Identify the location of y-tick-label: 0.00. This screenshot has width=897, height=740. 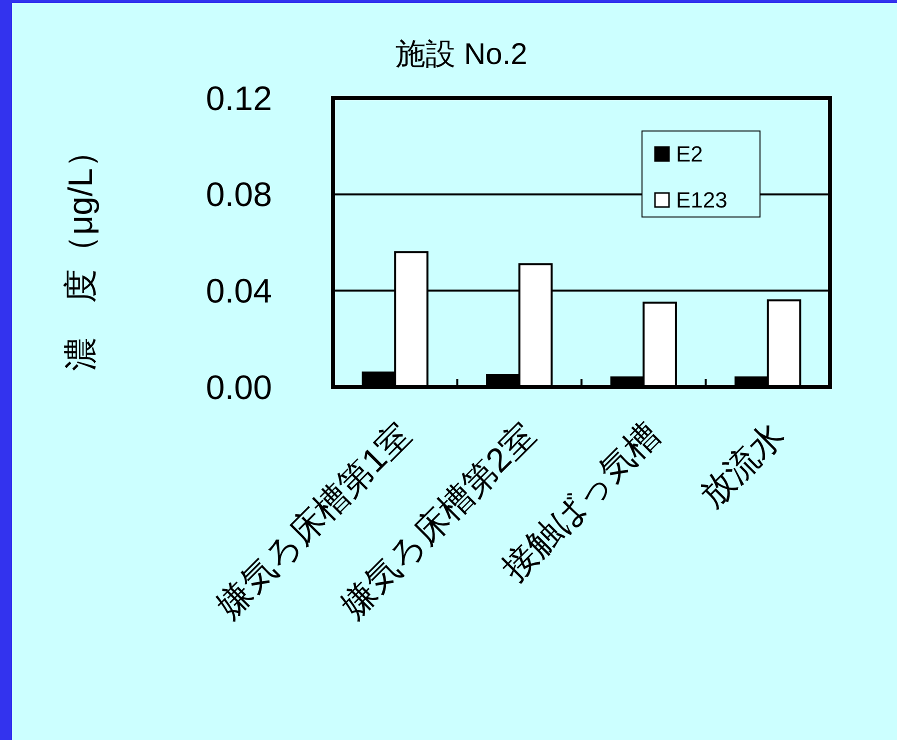
(239, 387).